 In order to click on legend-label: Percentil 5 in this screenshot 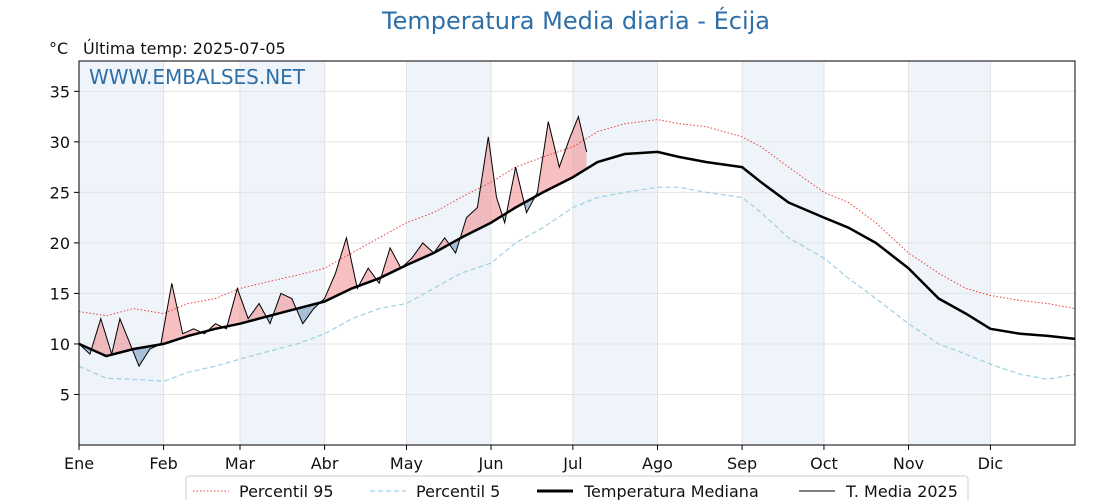, I will do `click(458, 491)`.